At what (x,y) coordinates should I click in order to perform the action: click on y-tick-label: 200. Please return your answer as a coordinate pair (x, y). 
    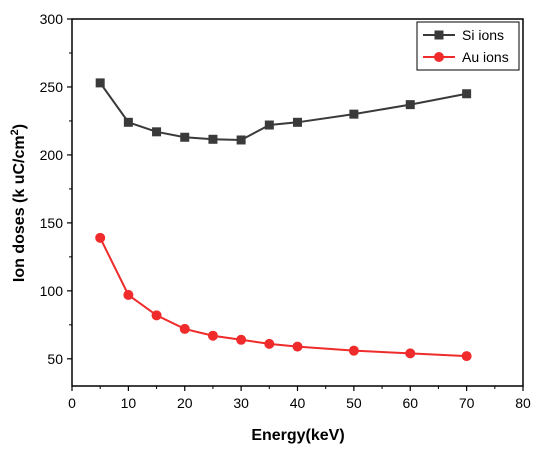
    Looking at the image, I should click on (52, 155).